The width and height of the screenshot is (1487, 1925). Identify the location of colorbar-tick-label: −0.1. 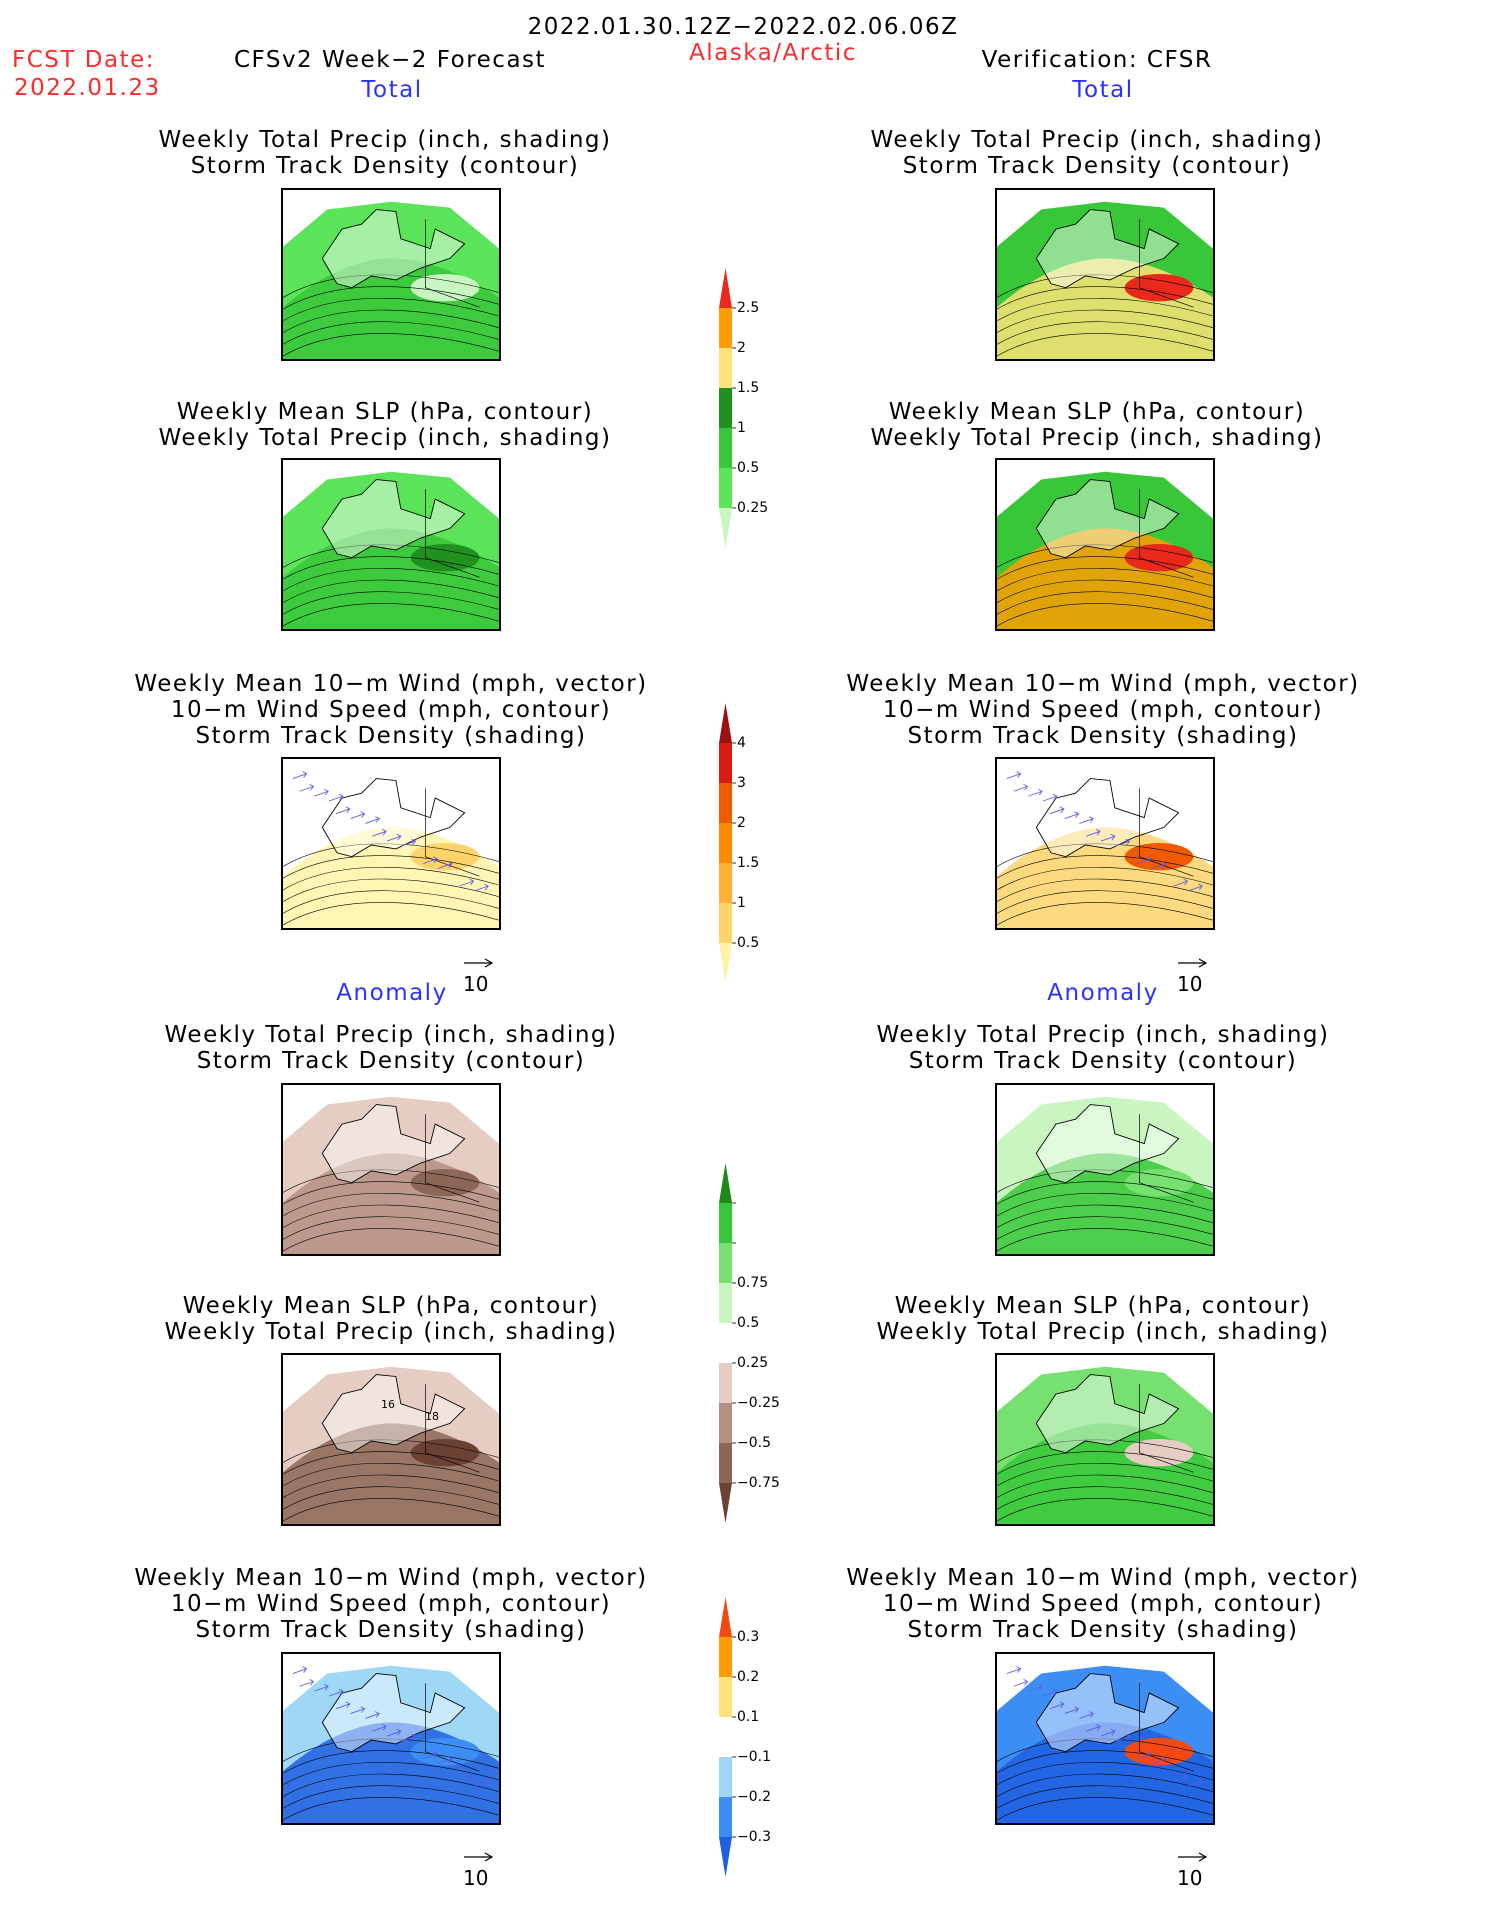
(754, 1757).